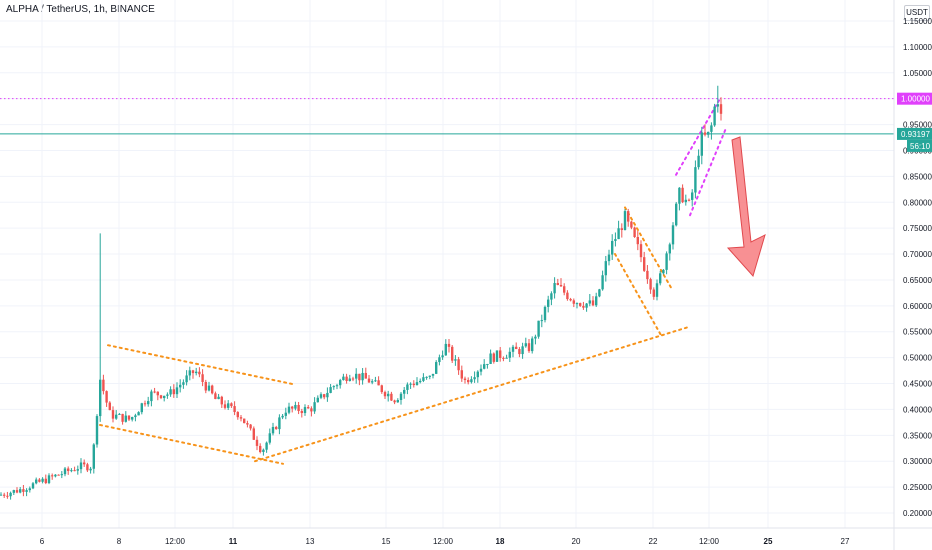 This screenshot has width=932, height=550. I want to click on price-tag-label: 1.00000, so click(915, 99).